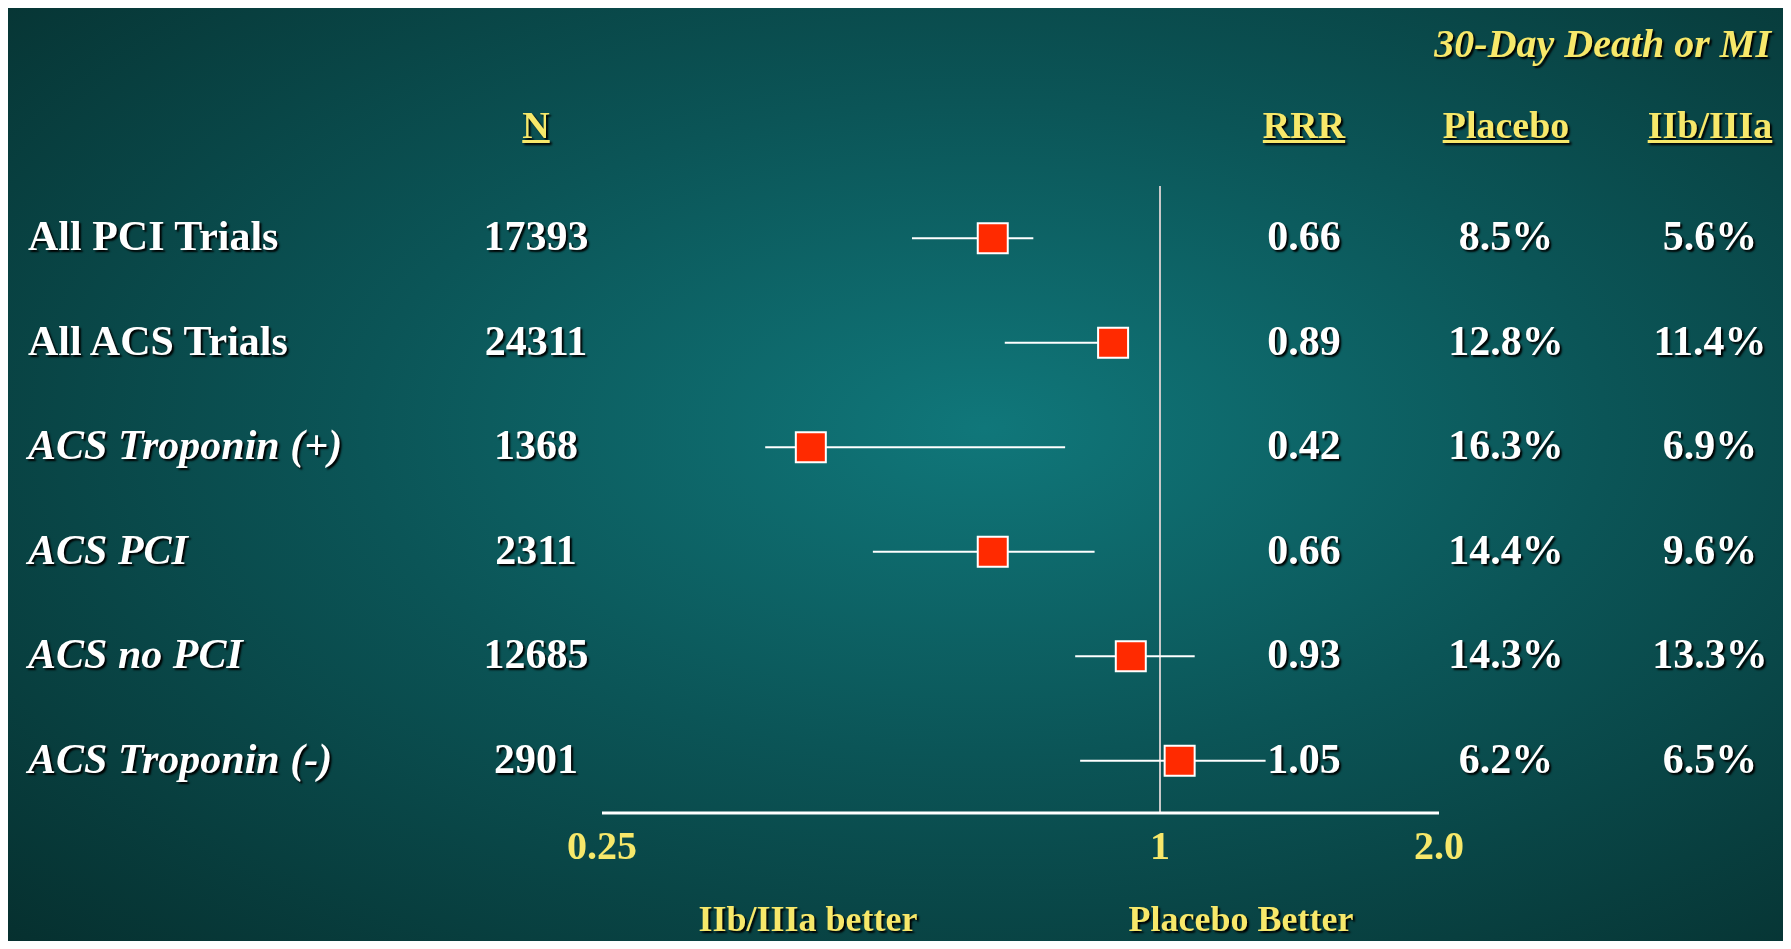 Image resolution: width=1791 pixels, height=949 pixels. What do you see at coordinates (536, 125) in the screenshot?
I see `text: N` at bounding box center [536, 125].